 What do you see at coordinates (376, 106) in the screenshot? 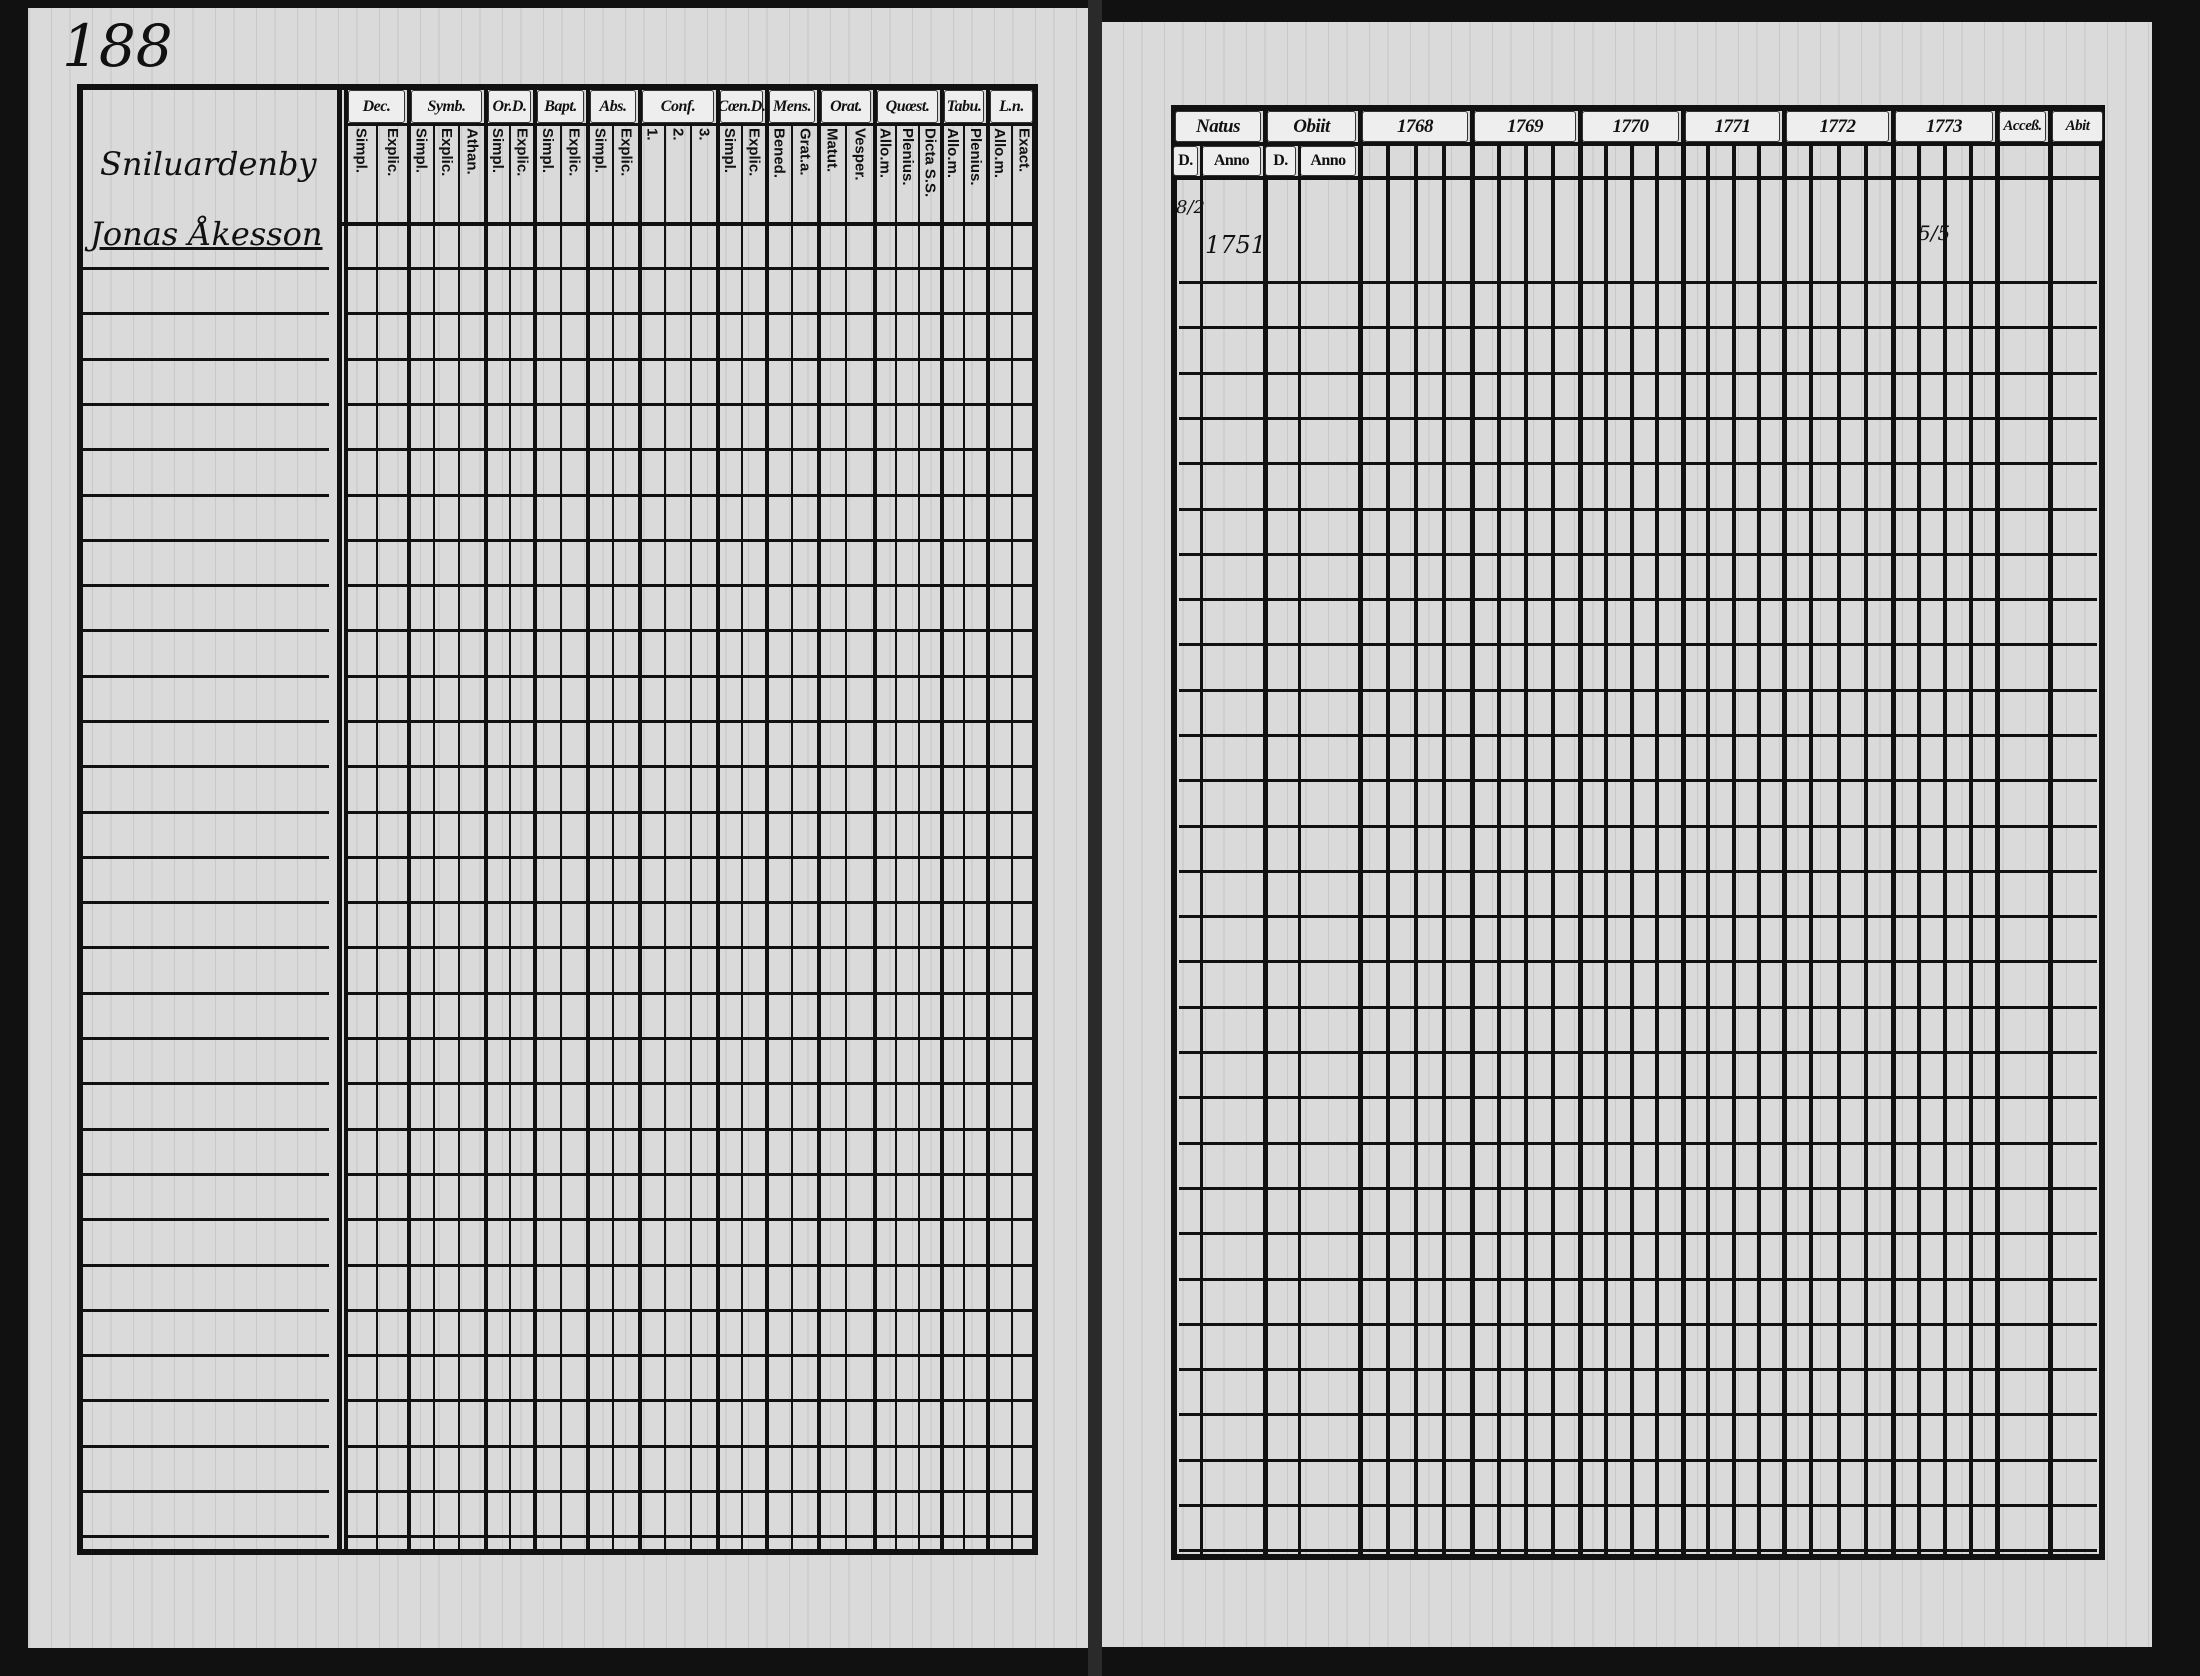
I see `header-dec: Dec.` at bounding box center [376, 106].